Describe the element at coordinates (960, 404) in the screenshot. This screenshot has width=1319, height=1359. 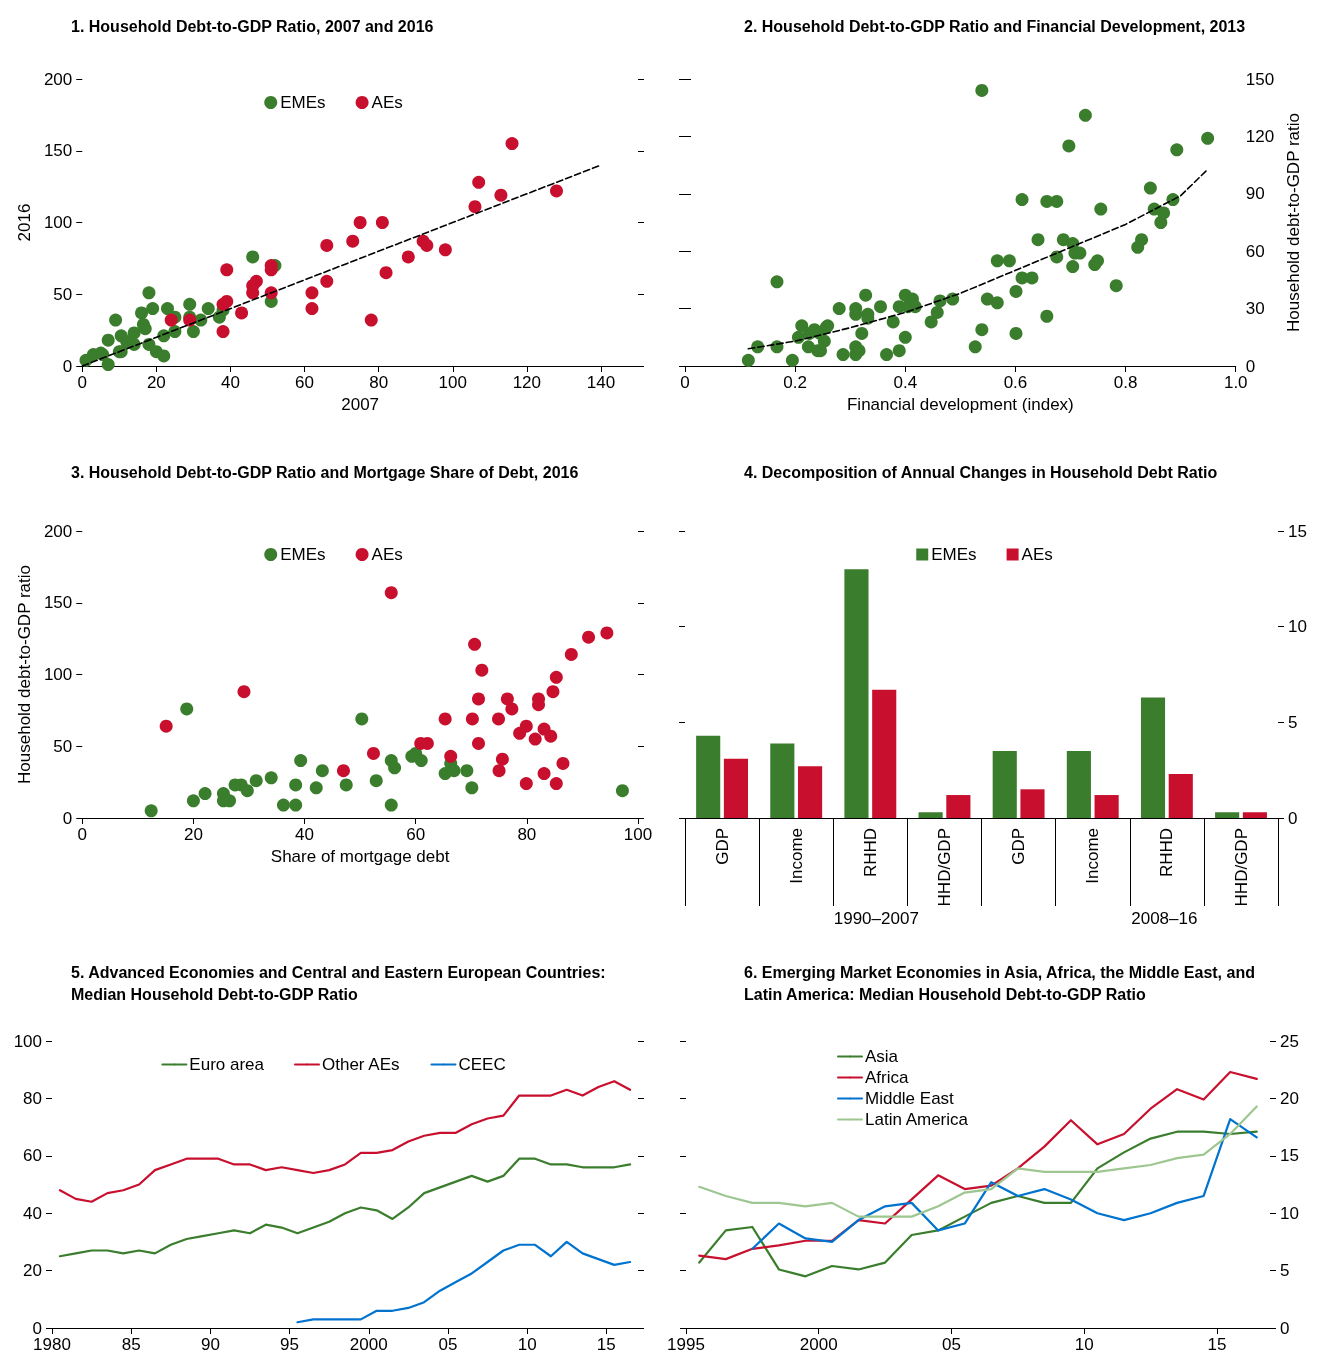
I see `x-axis-title: Financial development (index)` at that location.